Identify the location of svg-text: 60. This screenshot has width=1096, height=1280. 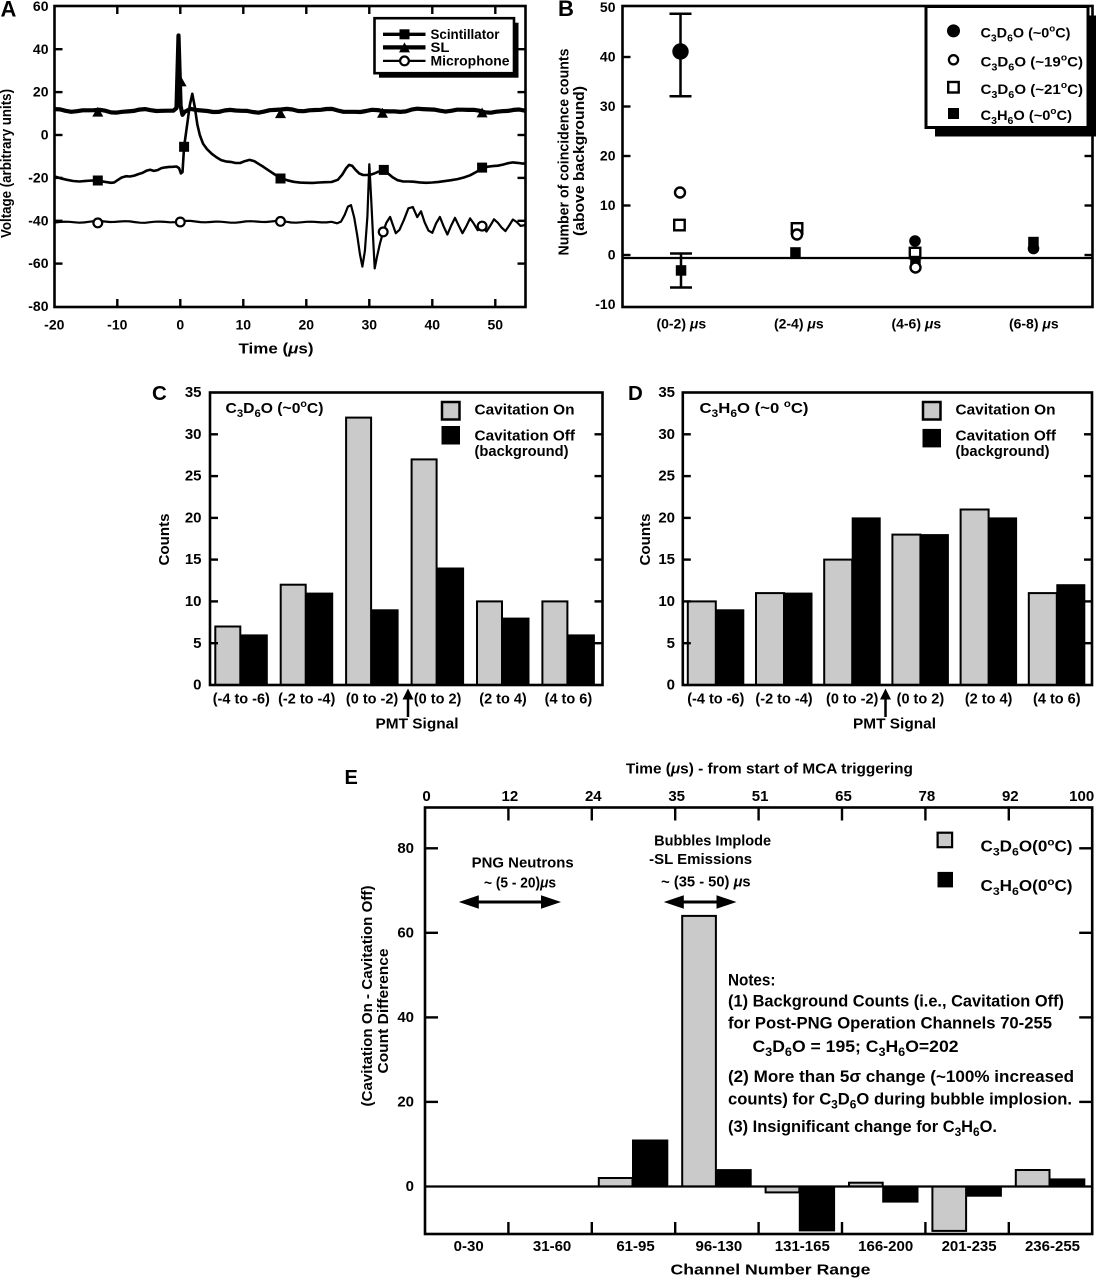
(41, 7).